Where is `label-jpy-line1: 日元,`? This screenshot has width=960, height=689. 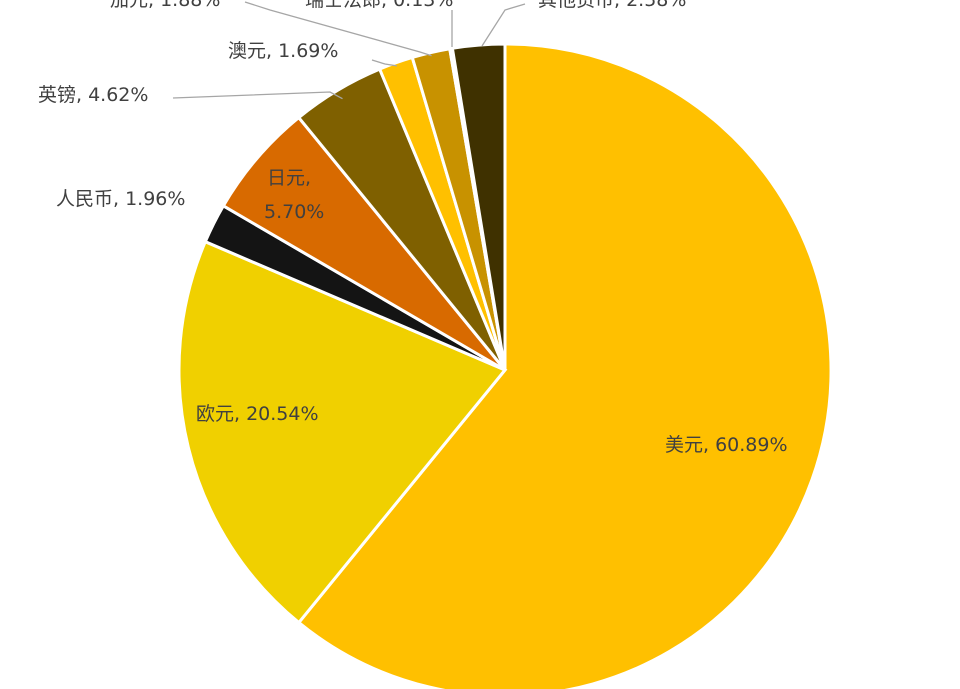
label-jpy-line1: 日元, is located at coordinates (289, 178).